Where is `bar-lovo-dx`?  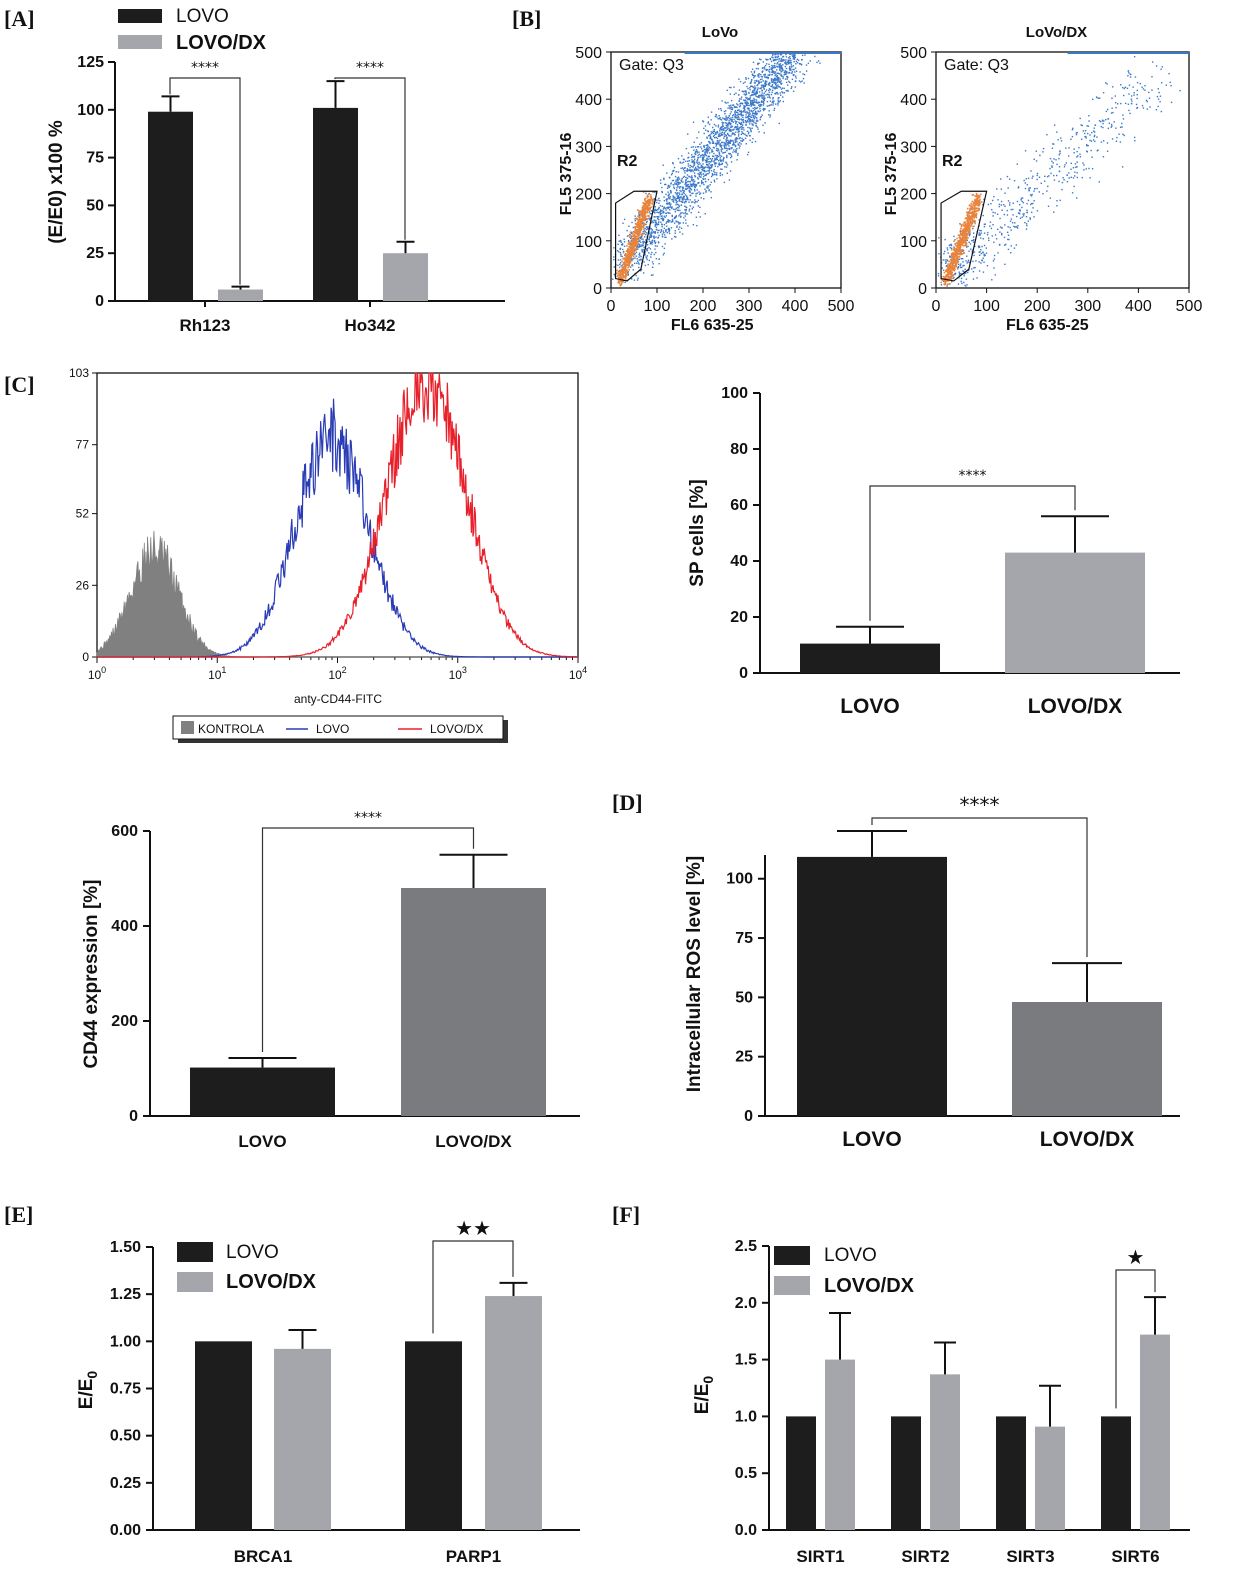
bar-lovo-dx is located at coordinates (405, 277).